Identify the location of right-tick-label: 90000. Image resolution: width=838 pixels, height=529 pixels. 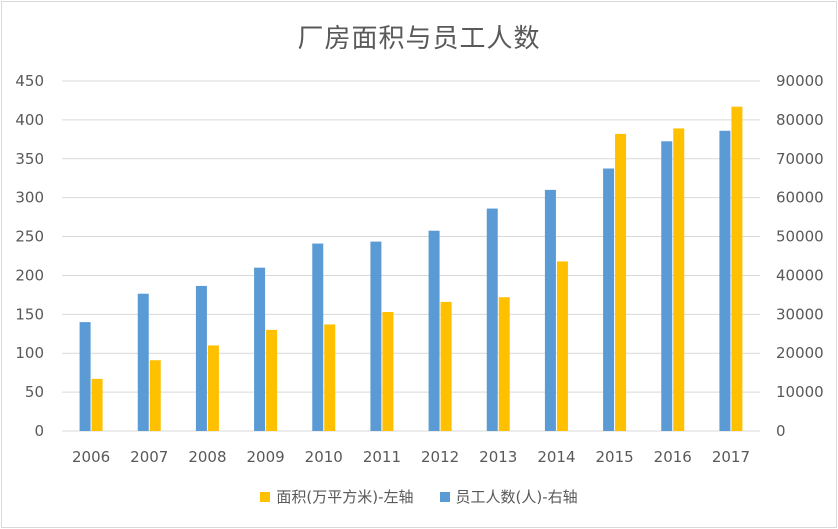
(800, 81).